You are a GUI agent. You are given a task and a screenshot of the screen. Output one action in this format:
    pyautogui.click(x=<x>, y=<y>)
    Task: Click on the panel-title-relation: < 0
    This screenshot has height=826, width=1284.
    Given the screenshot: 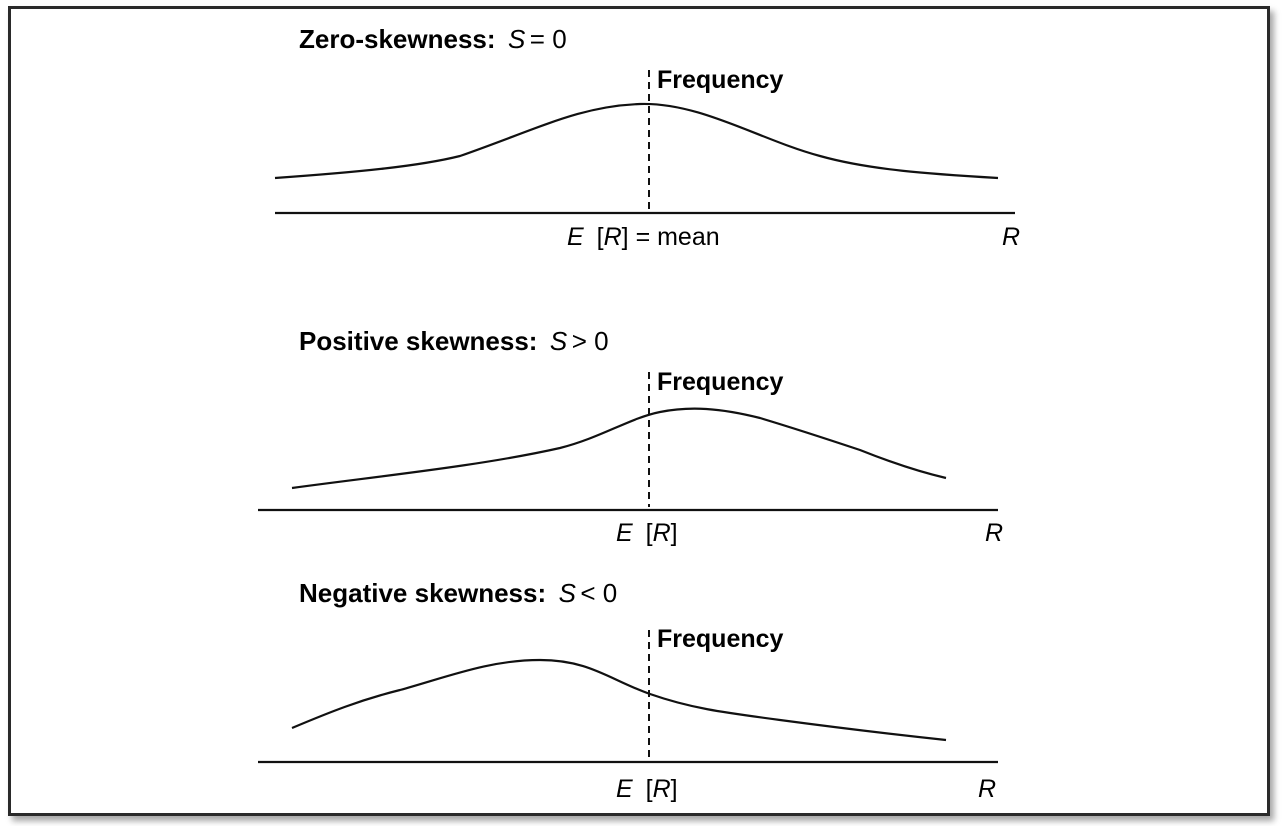 What is the action you would take?
    pyautogui.click(x=598, y=593)
    